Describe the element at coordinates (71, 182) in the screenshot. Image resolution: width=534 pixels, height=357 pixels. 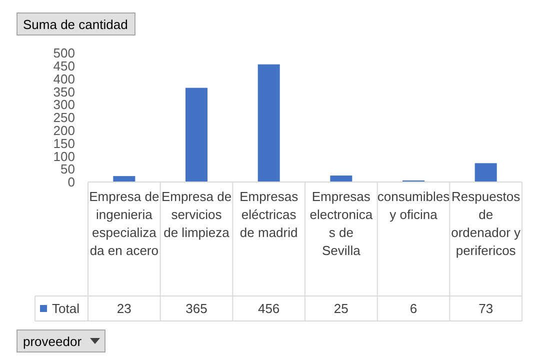
I see `y-tick-label: 0` at that location.